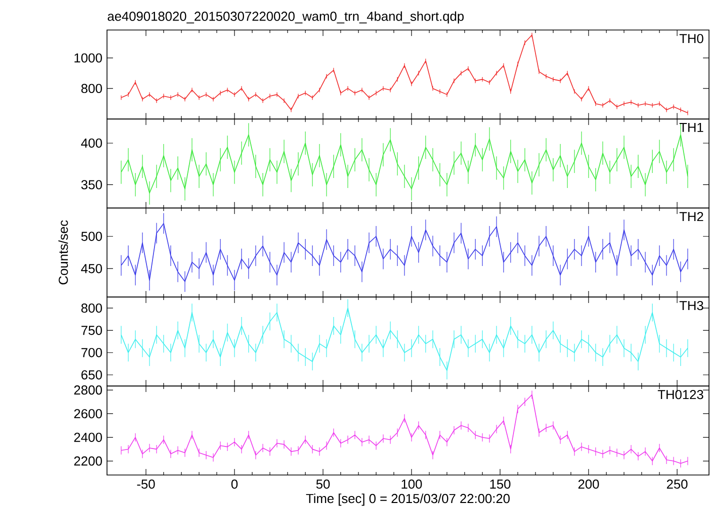 This screenshot has width=717, height=516. What do you see at coordinates (692, 39) in the screenshot?
I see `annotation: TH0` at bounding box center [692, 39].